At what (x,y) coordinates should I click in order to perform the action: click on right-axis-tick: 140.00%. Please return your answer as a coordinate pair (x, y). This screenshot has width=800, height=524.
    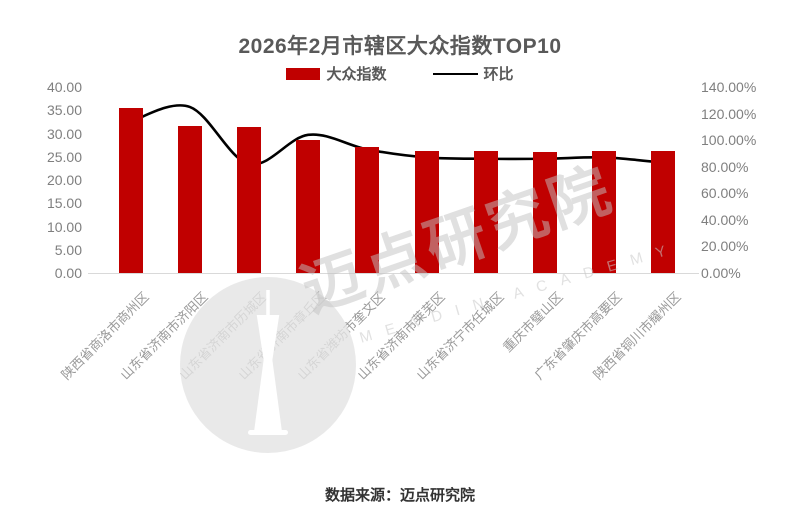
    Looking at the image, I should click on (729, 87).